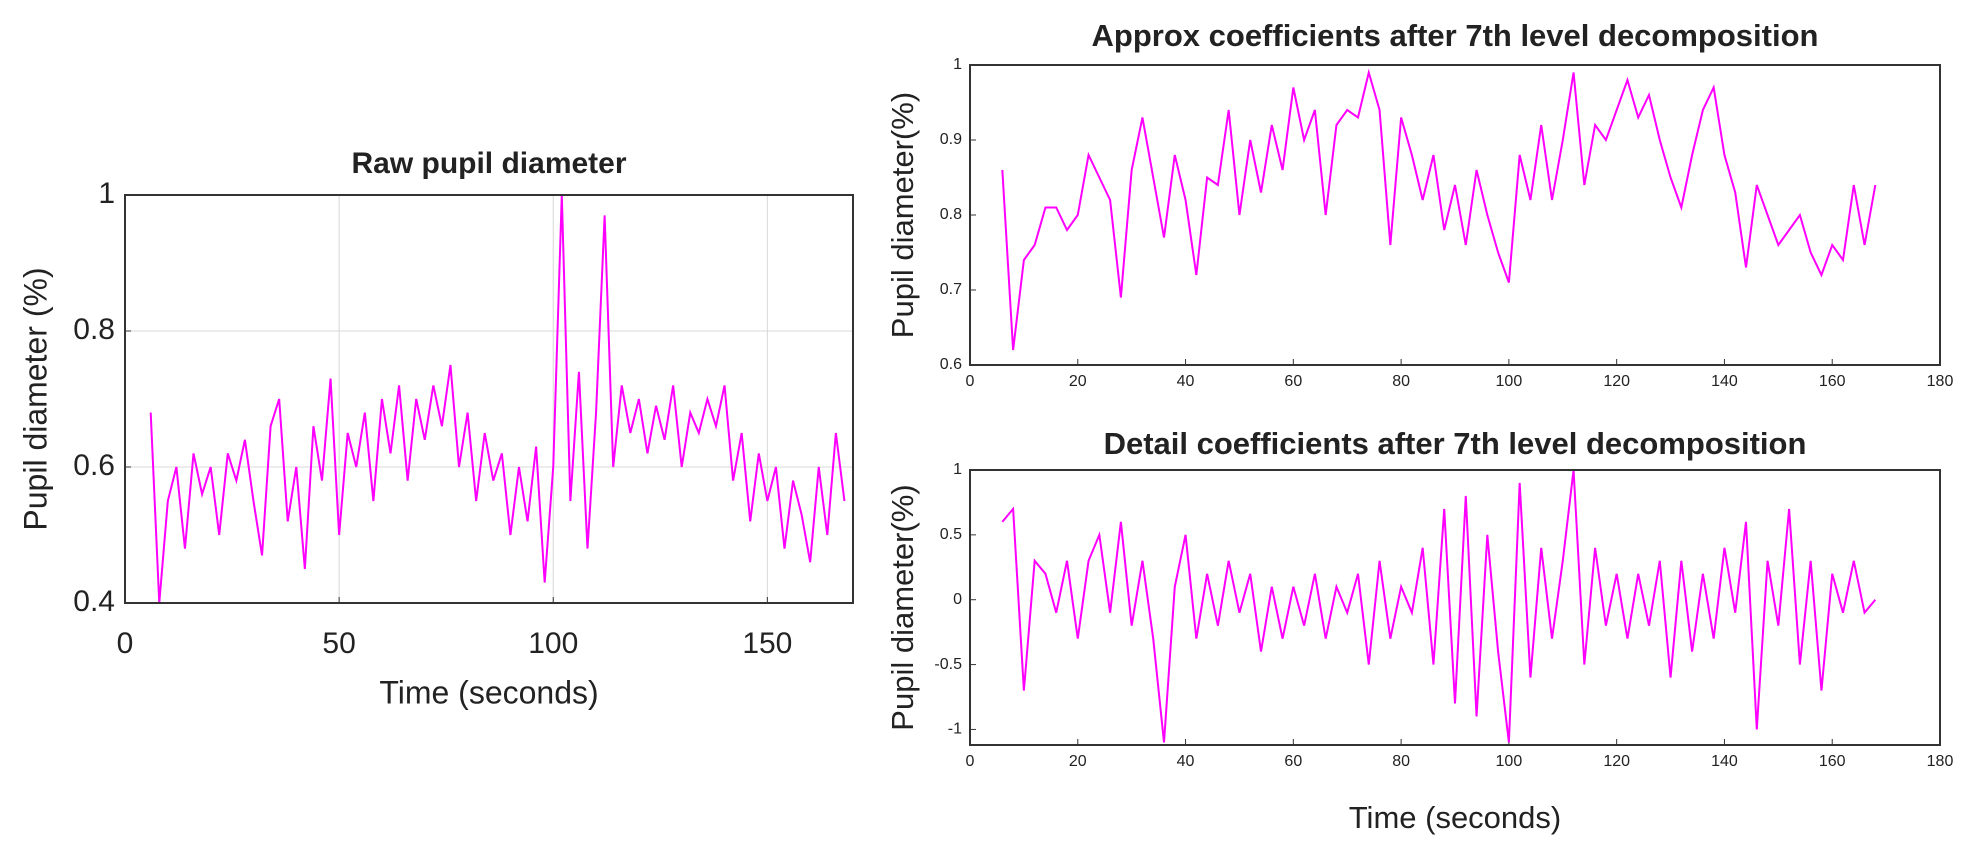  Describe the element at coordinates (35, 398) in the screenshot. I see `y-axis-label: Pupil diameter (%)` at that location.